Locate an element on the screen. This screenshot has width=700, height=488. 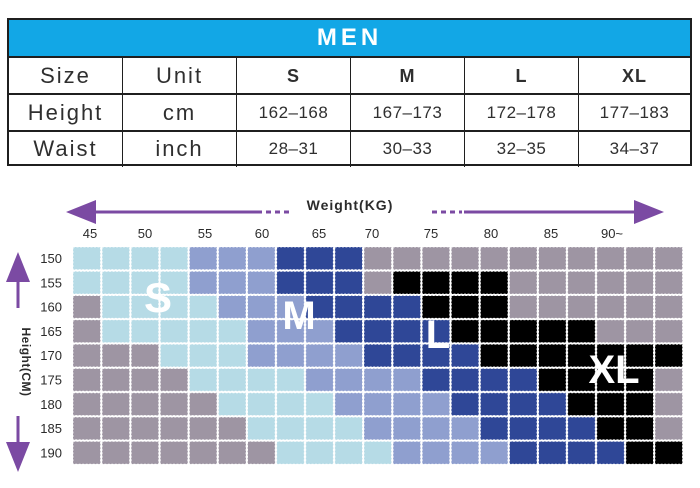
size-region-label-m: M is located at coordinates (298, 316).